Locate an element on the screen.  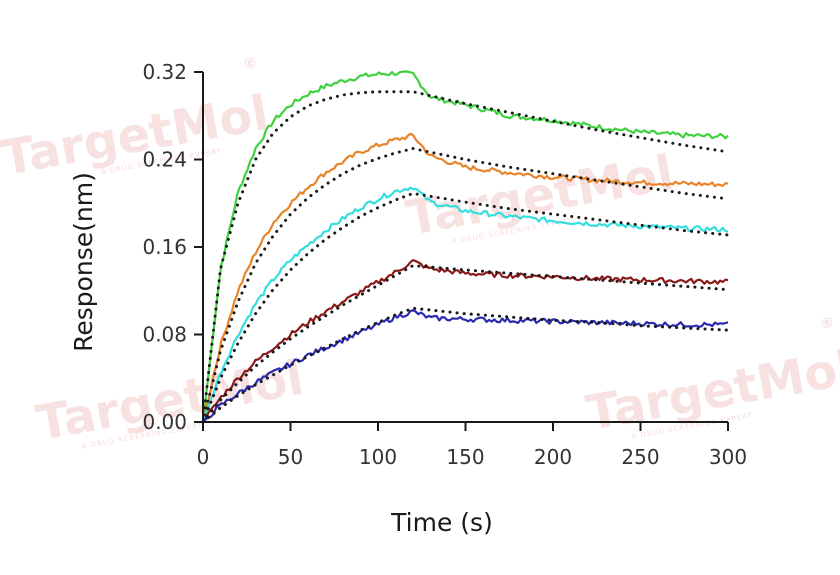
y-axis-title: Response(nm) is located at coordinates (83, 262).